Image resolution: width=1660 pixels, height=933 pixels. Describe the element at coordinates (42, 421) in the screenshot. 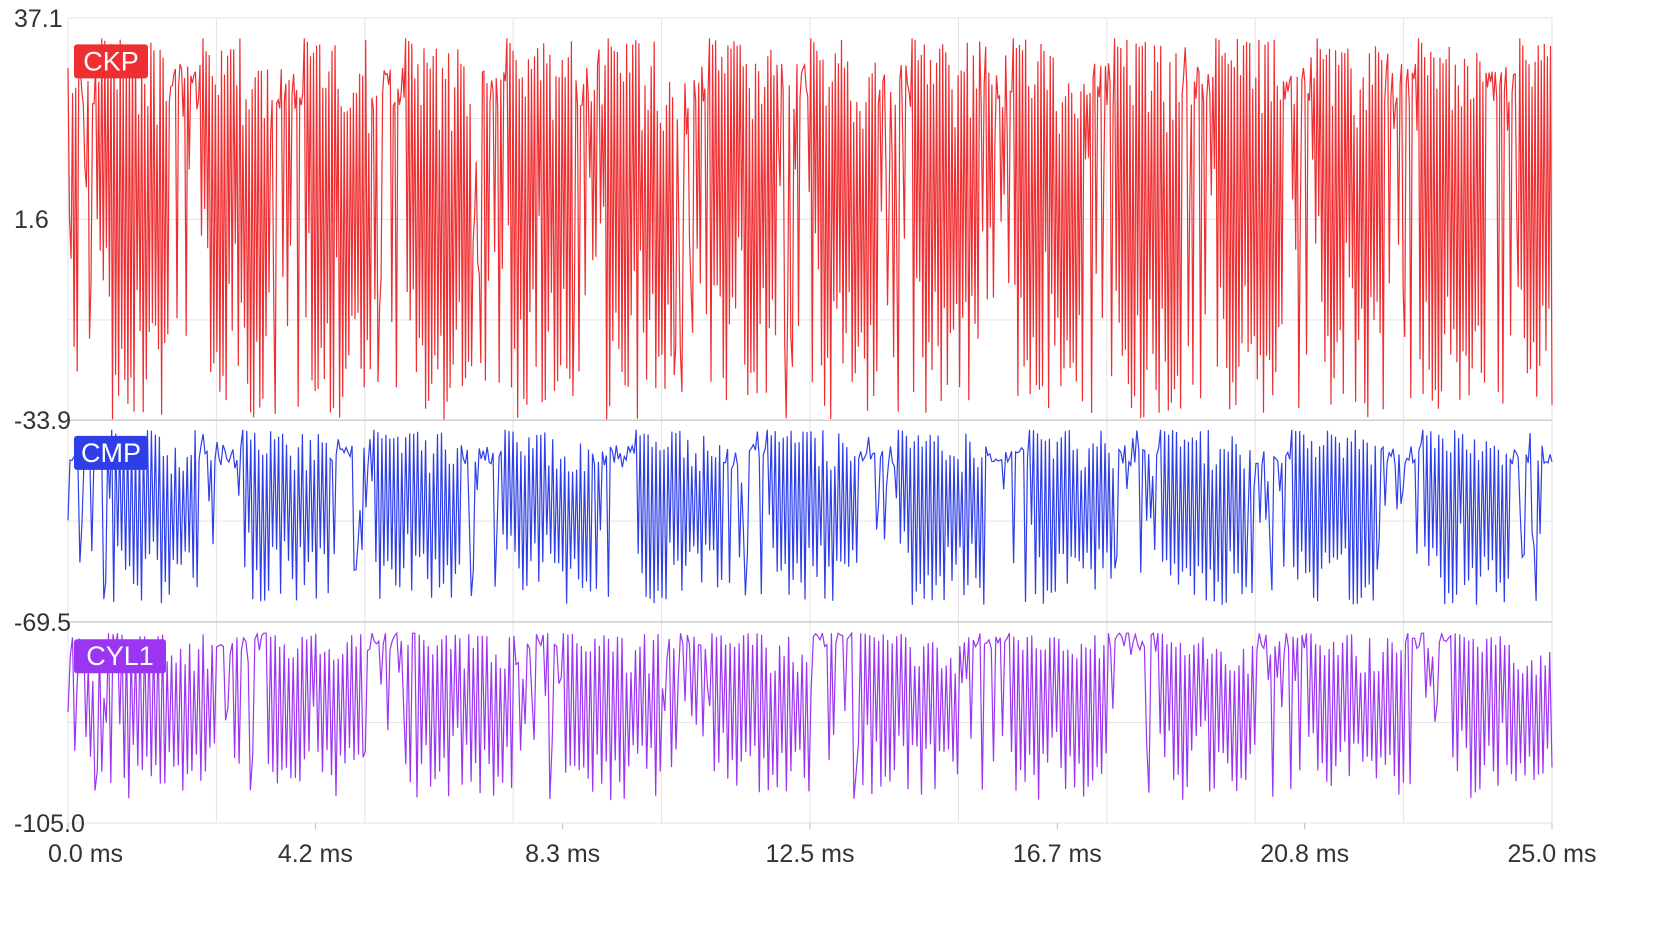

I see `y-tick-label: -33.9` at that location.